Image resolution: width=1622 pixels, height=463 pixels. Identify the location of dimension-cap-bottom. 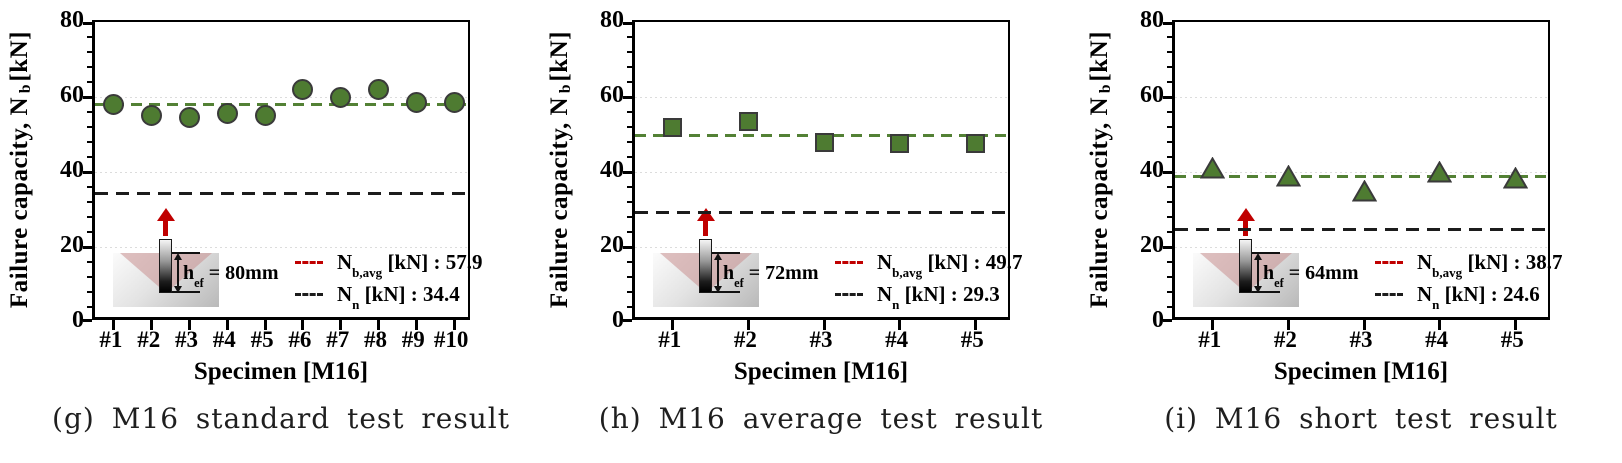
(726, 292).